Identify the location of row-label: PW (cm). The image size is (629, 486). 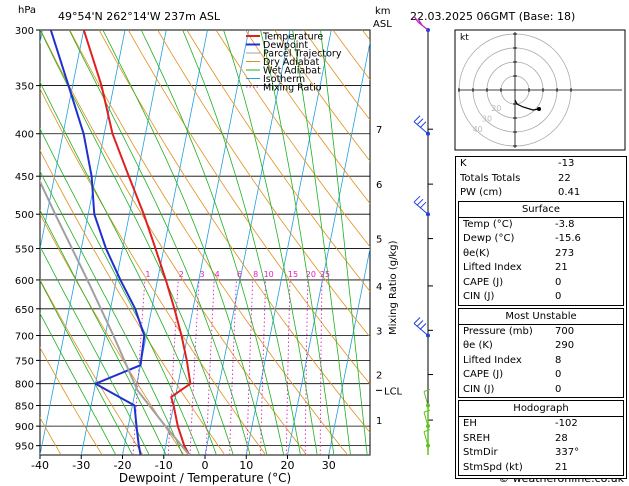
(481, 192).